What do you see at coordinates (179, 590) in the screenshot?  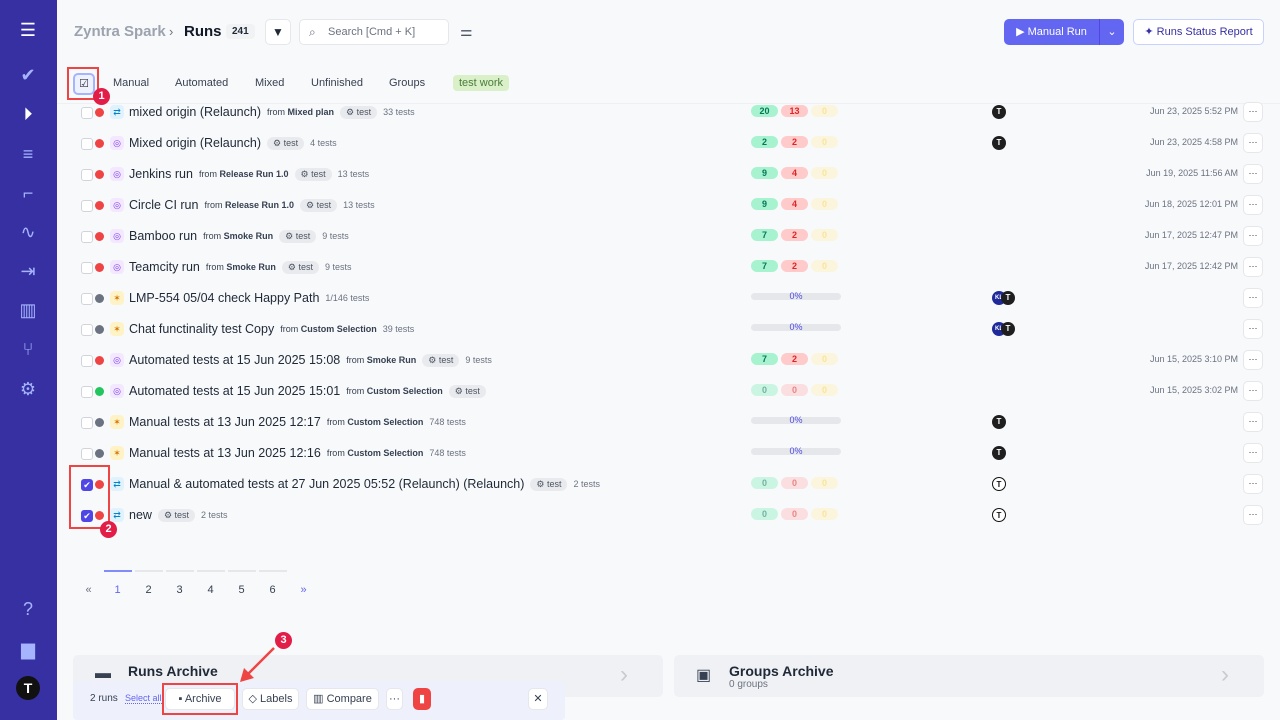 I see `page-3: 3` at bounding box center [179, 590].